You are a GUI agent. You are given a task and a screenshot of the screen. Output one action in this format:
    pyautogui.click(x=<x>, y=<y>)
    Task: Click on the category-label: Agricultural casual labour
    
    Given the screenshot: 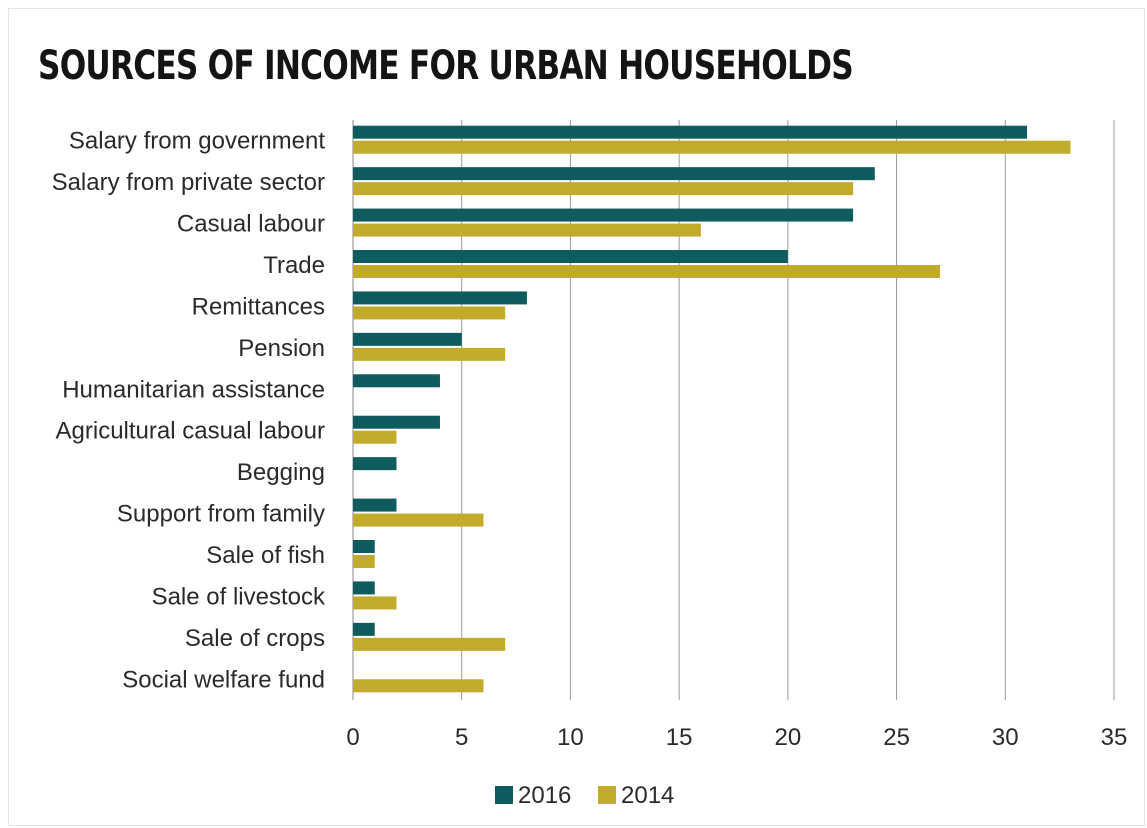 What is the action you would take?
    pyautogui.click(x=190, y=431)
    